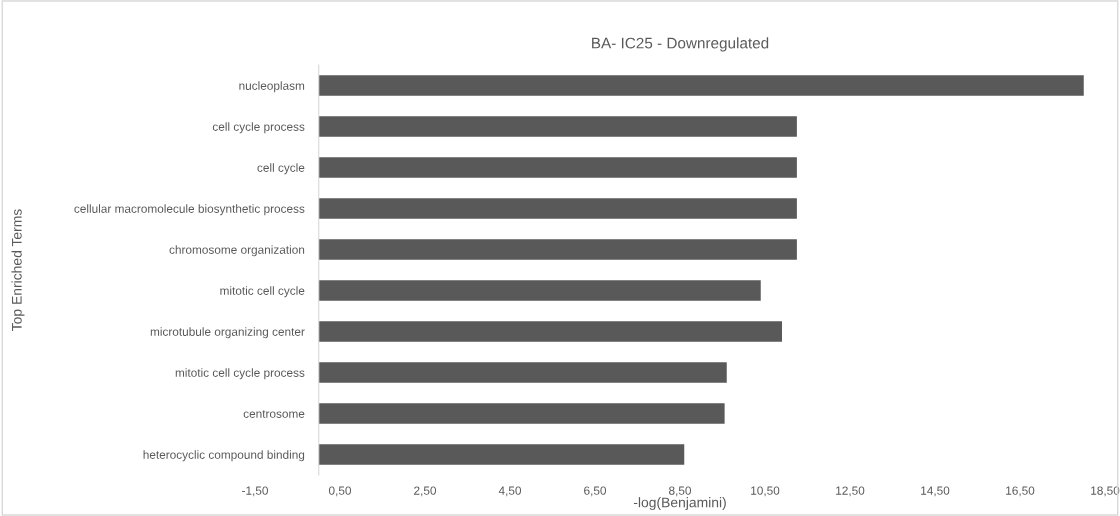 This screenshot has height=516, width=1120. What do you see at coordinates (240, 374) in the screenshot?
I see `y-tick-label: mitotic cell cycle process` at bounding box center [240, 374].